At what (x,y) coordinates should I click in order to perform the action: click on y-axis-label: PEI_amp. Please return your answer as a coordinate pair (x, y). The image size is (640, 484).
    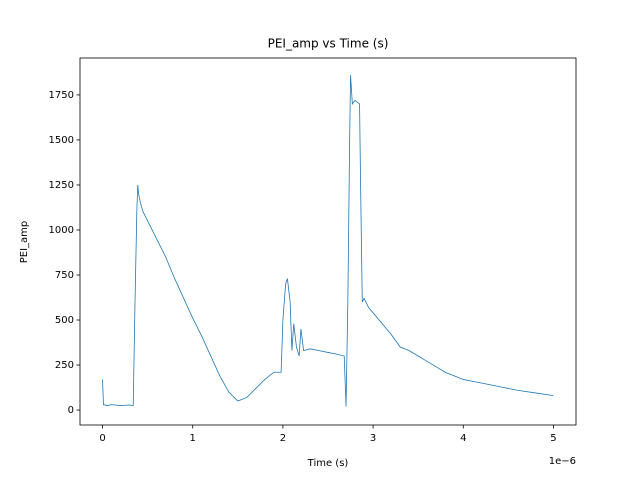
    Looking at the image, I should click on (24, 242).